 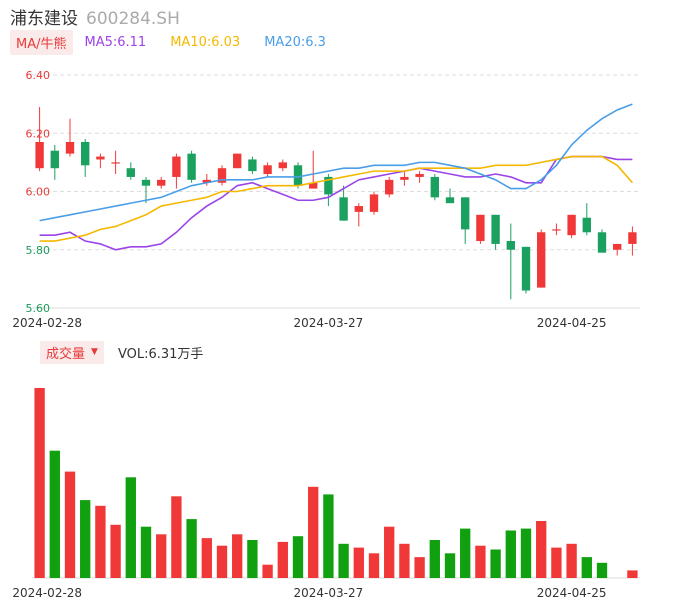 What do you see at coordinates (47, 593) in the screenshot?
I see `volume-x-tick-label: 2024-02-28` at bounding box center [47, 593].